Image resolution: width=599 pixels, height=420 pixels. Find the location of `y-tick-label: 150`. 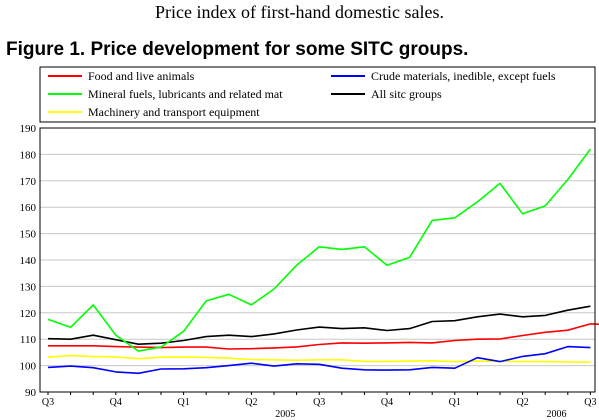

y-tick-label: 150 is located at coordinates (28, 235).